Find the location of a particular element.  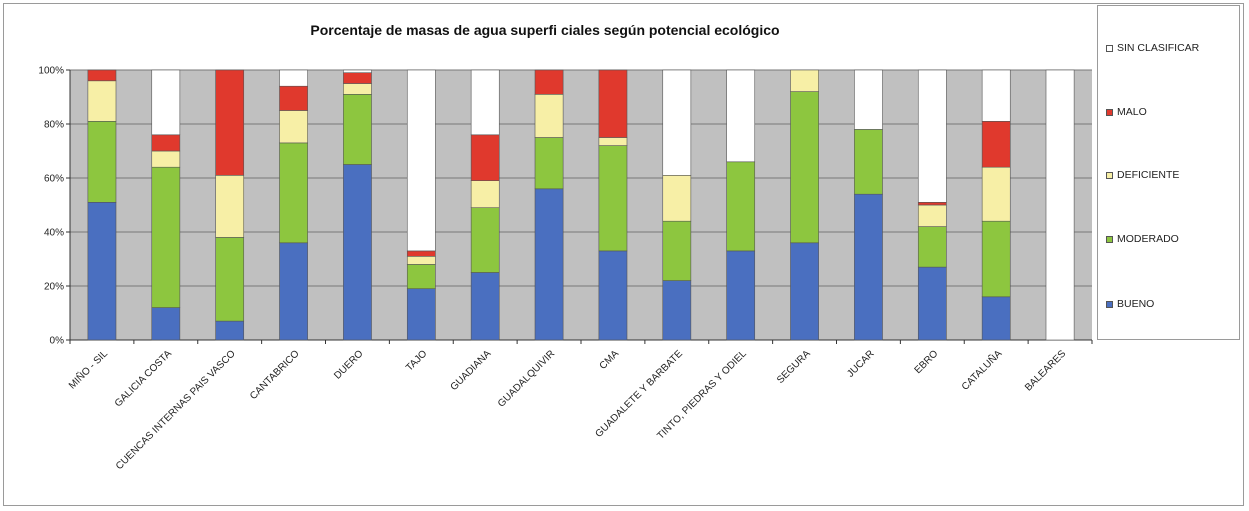

x-tick-label: TAJO is located at coordinates (416, 360).